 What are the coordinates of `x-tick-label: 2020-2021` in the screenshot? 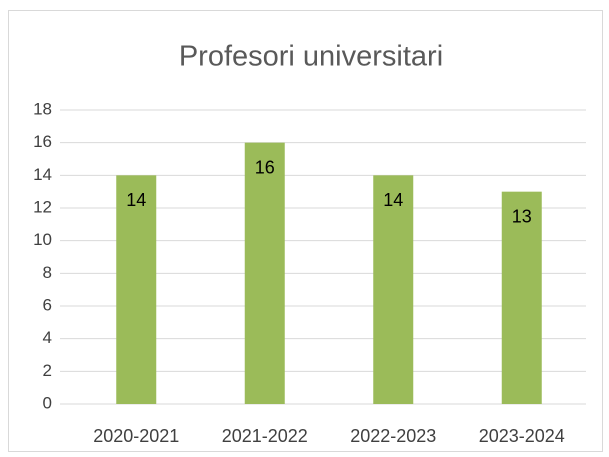 It's located at (136, 436).